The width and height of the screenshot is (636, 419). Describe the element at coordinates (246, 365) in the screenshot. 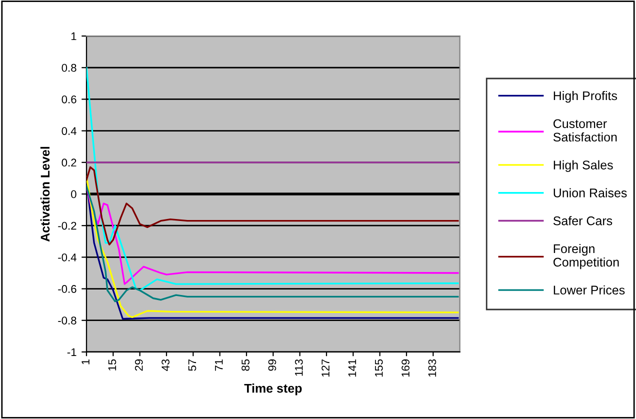

I see `x-tick-label: 85` at that location.